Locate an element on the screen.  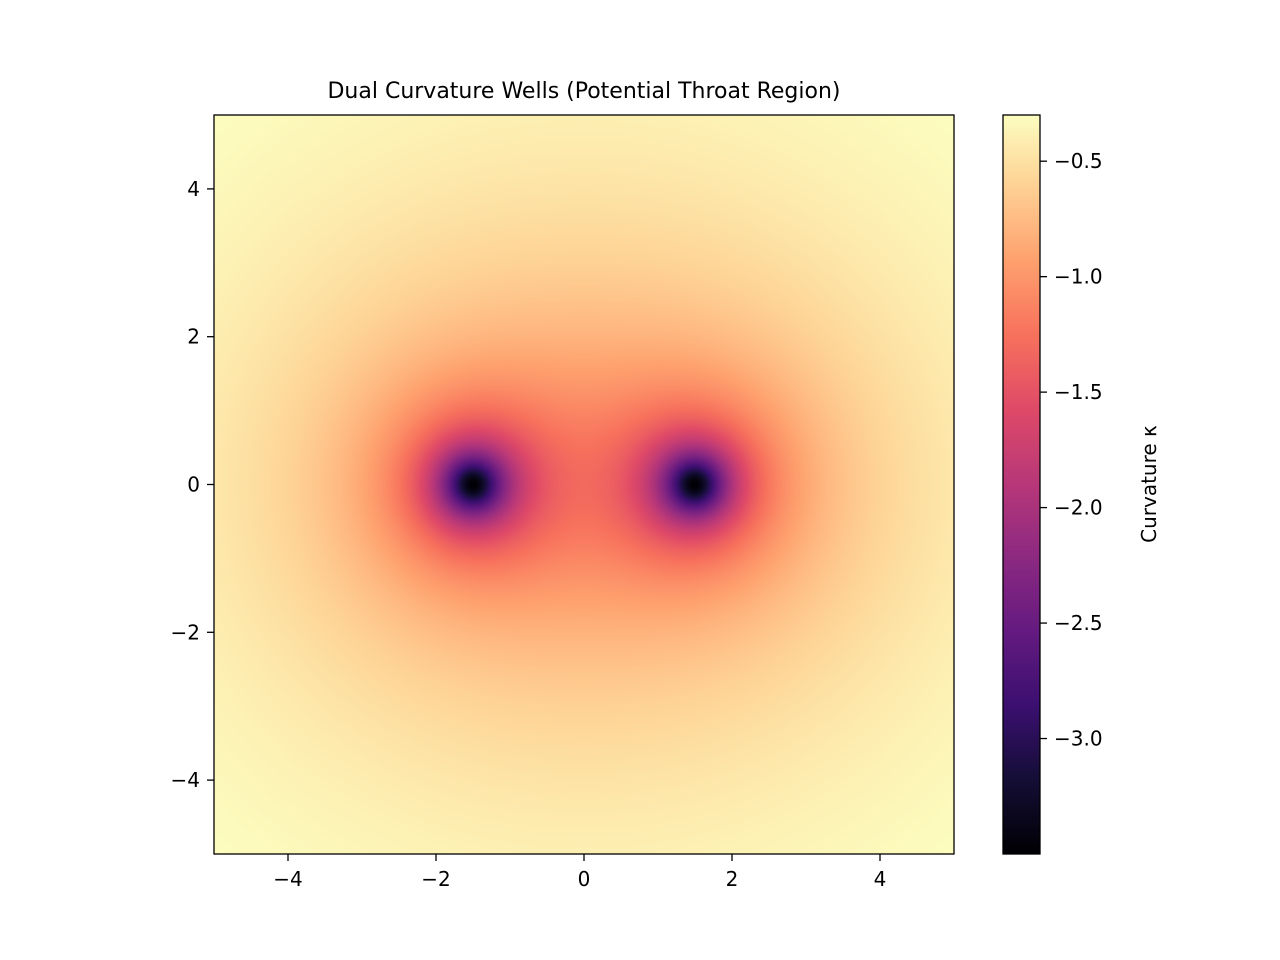
colorbar-tick-label: −2.5 is located at coordinates (1078, 623).